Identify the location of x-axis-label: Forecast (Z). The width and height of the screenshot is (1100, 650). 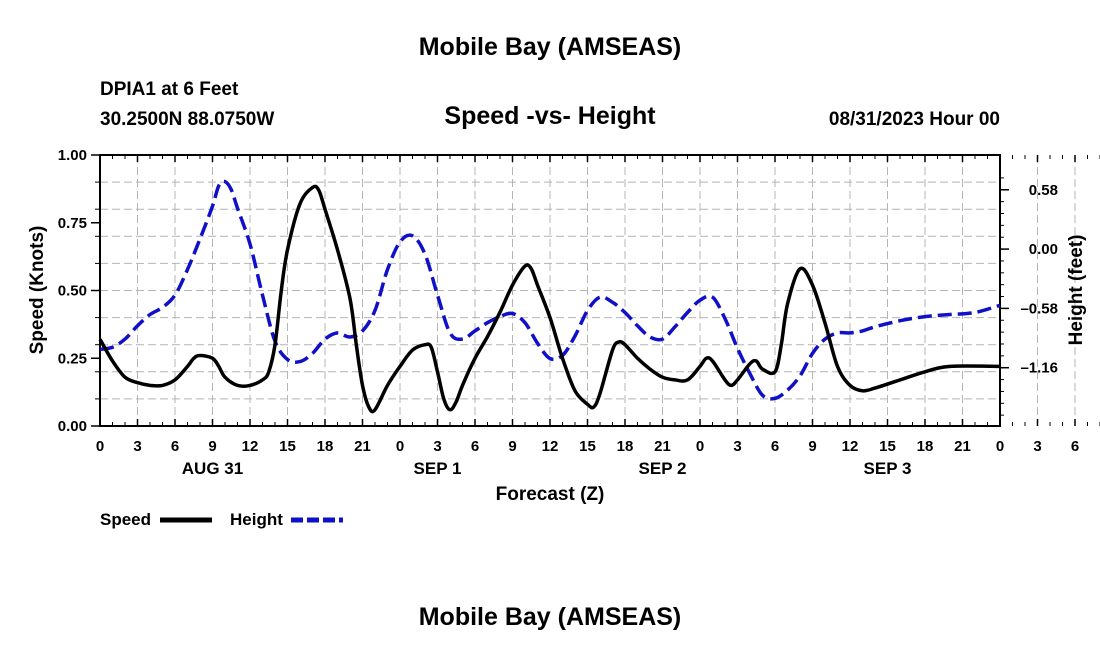
(550, 494).